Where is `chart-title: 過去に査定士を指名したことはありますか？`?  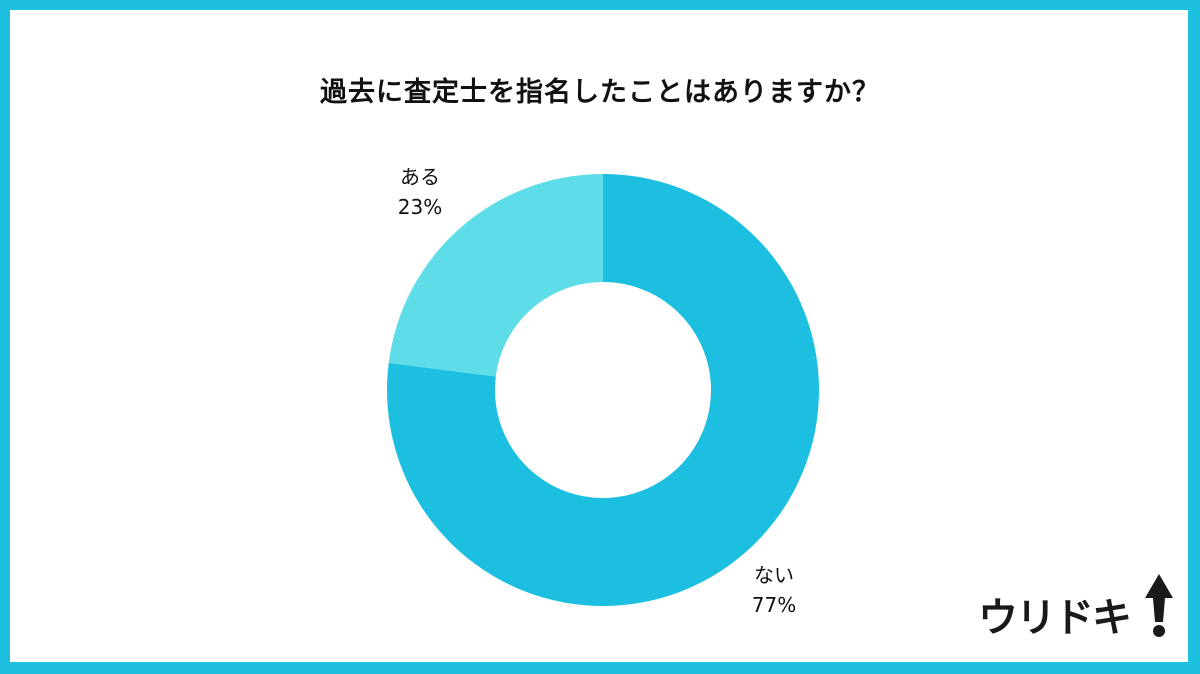 chart-title: 過去に査定士を指名したことはありますか？ is located at coordinates (600, 92).